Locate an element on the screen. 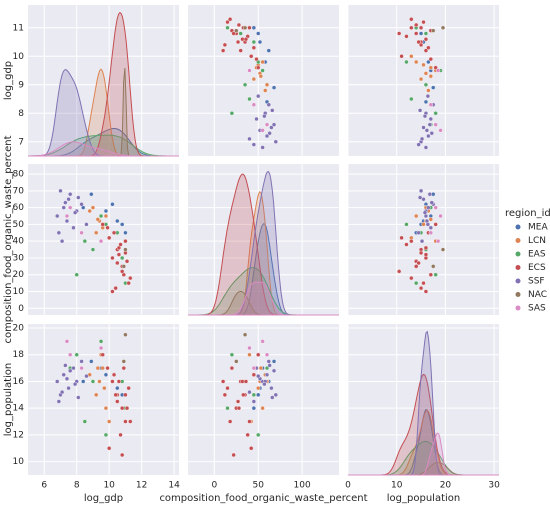 Image resolution: width=550 pixels, height=510 pixels. y-tick-label: 40 is located at coordinates (19, 242).